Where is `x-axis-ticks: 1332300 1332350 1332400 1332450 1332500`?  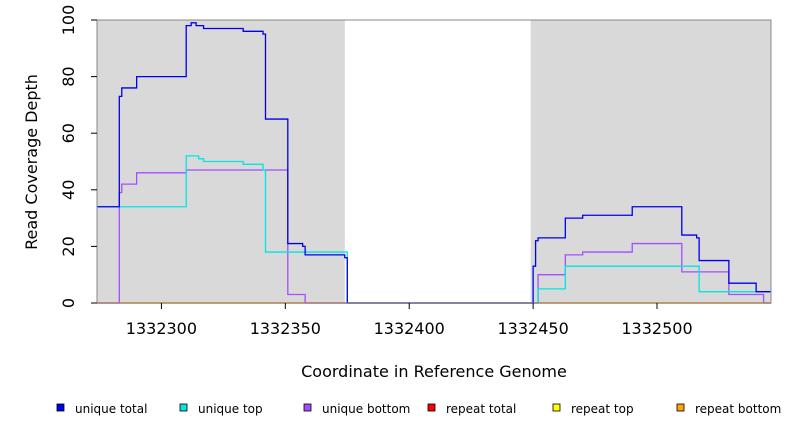
x-axis-ticks: 1332300 1332350 1332400 1332450 1332500 is located at coordinates (409, 320).